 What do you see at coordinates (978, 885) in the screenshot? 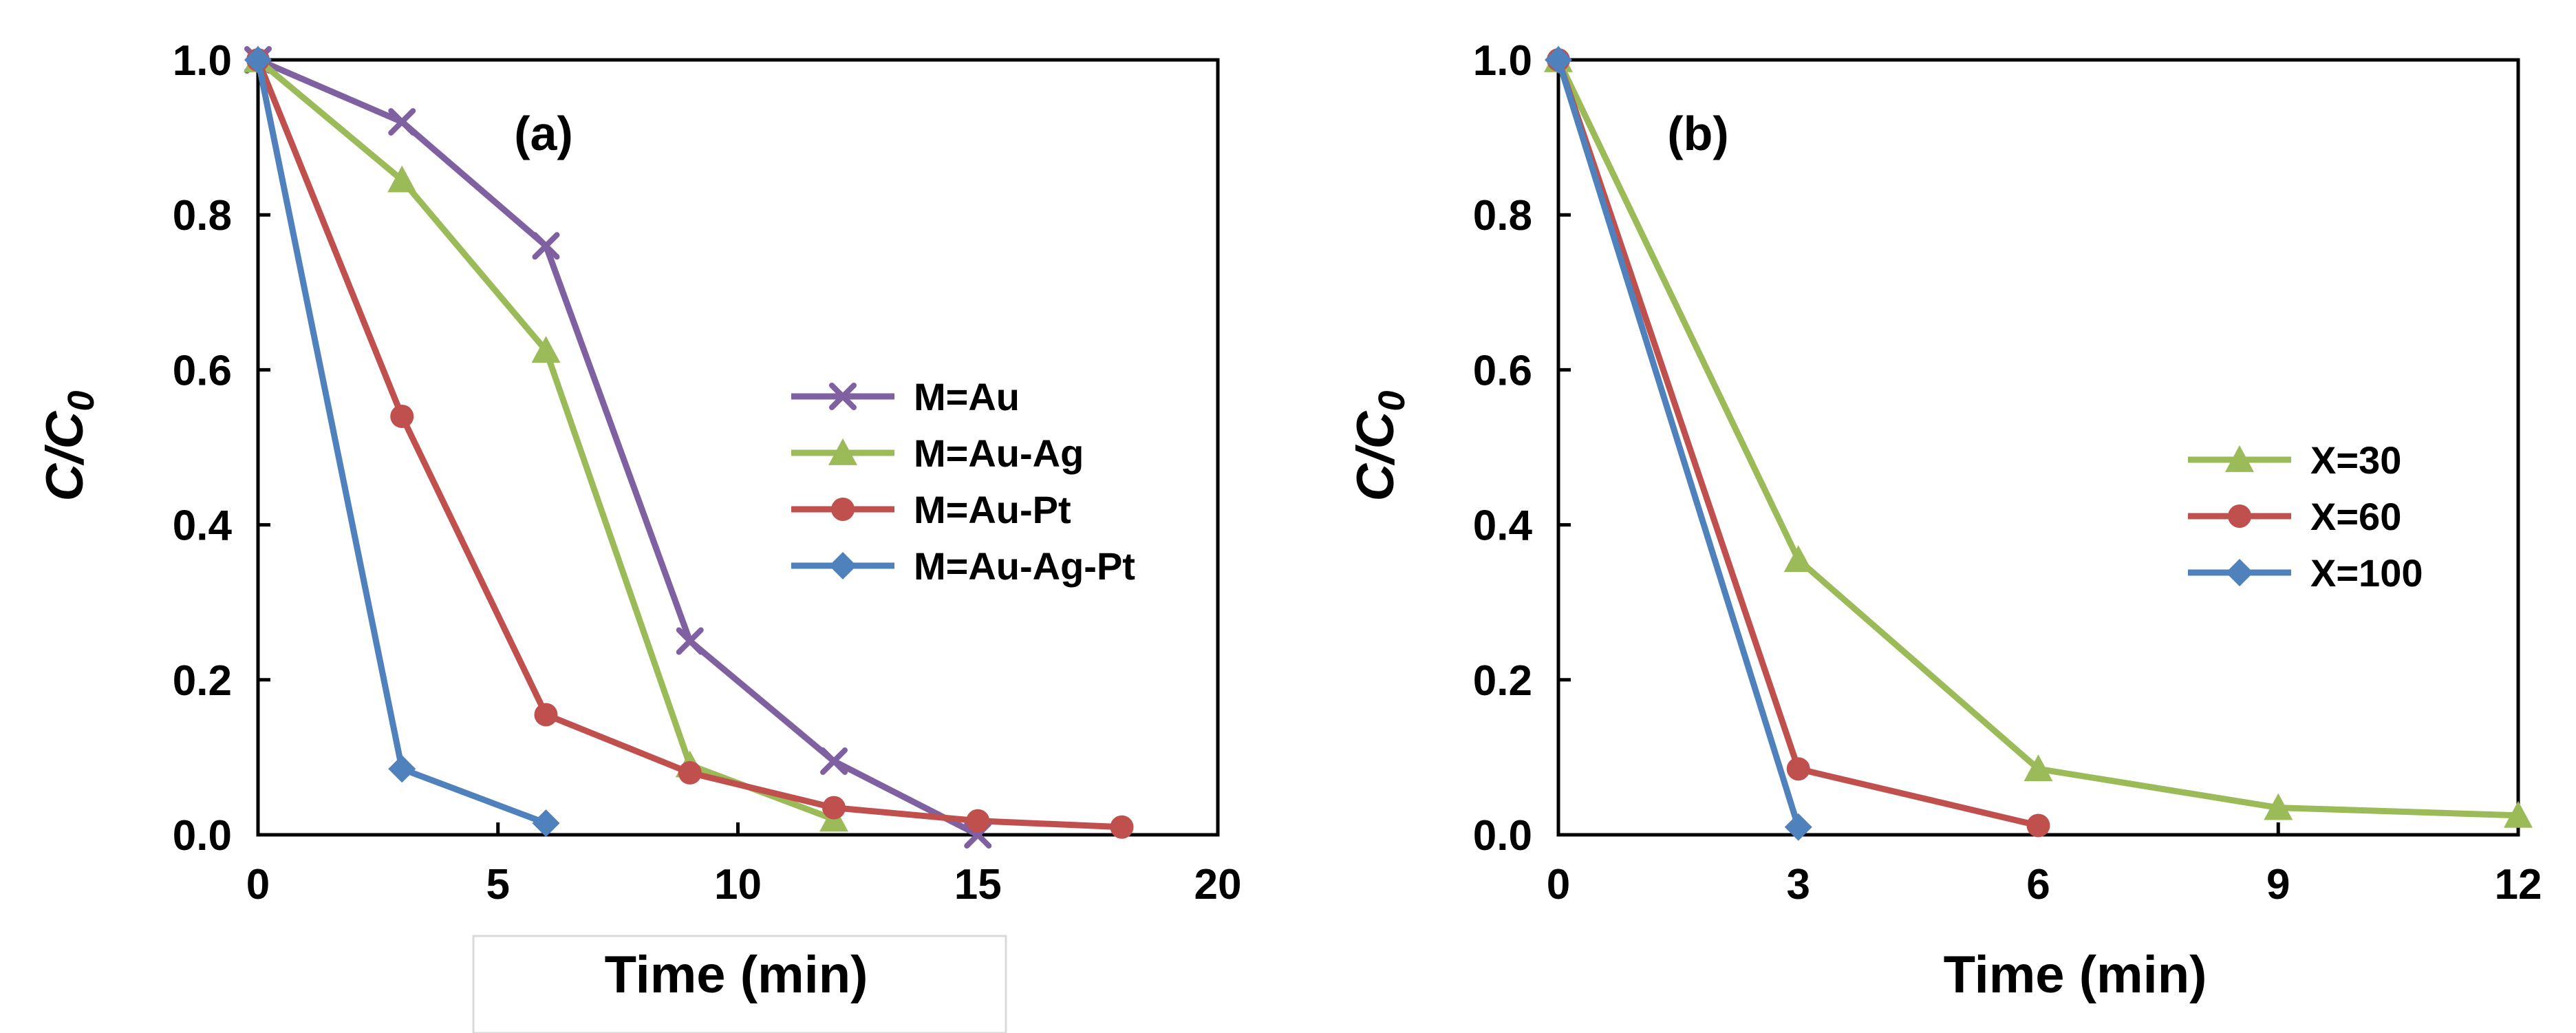
I see `x-tick-label: 15` at bounding box center [978, 885].